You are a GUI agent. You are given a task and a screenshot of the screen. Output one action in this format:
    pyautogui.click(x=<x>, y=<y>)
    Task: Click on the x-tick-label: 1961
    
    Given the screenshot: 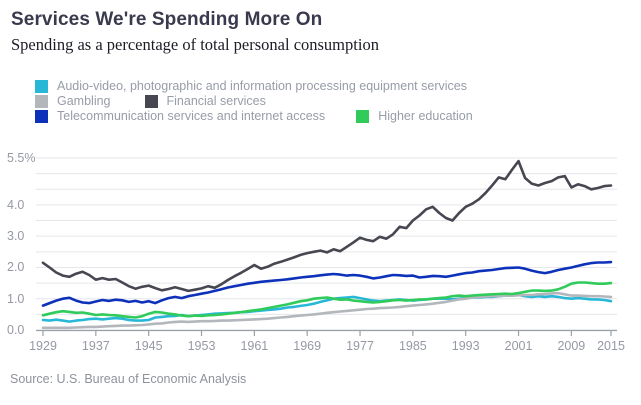 What is the action you would take?
    pyautogui.click(x=254, y=346)
    